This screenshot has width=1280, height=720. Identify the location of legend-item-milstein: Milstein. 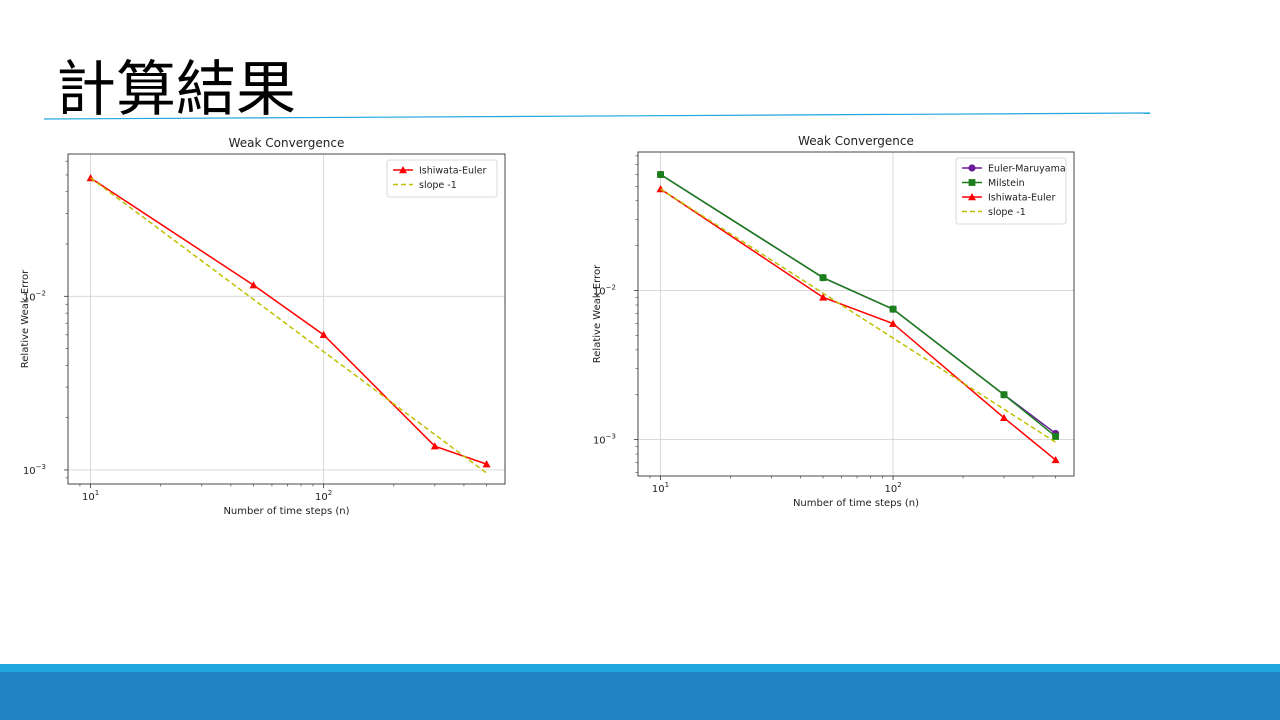
(993, 183).